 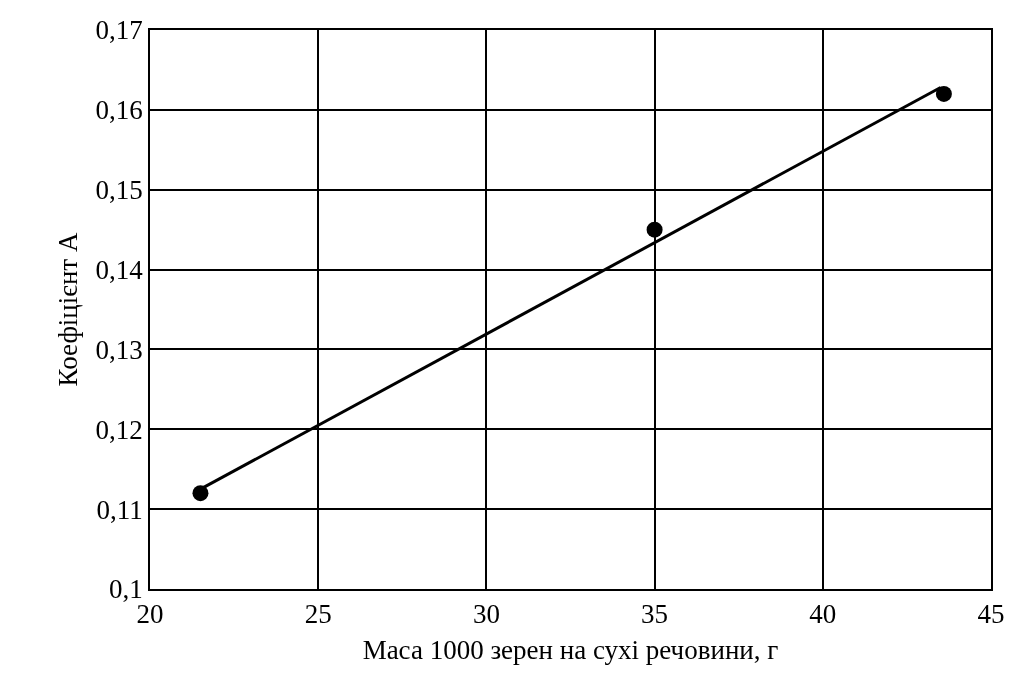 I want to click on x-tick-label: 40, so click(x=823, y=614).